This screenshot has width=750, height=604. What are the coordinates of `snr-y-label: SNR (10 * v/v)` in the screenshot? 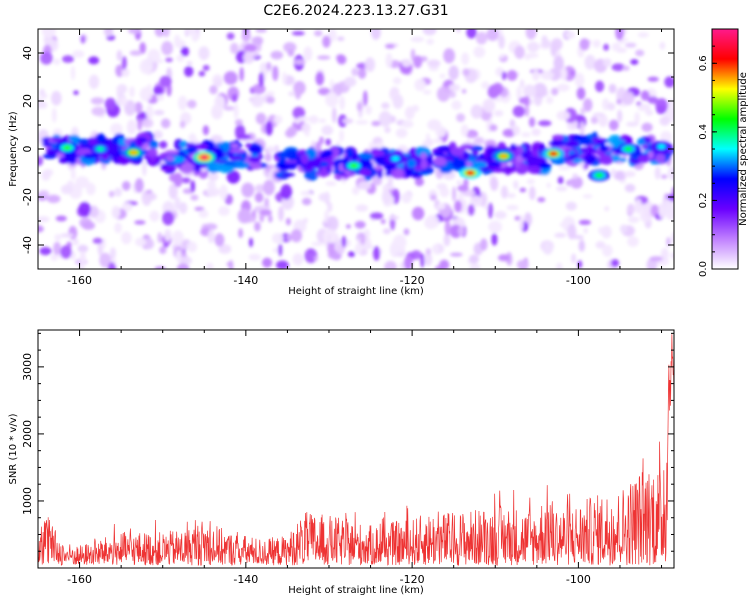 It's located at (13, 448).